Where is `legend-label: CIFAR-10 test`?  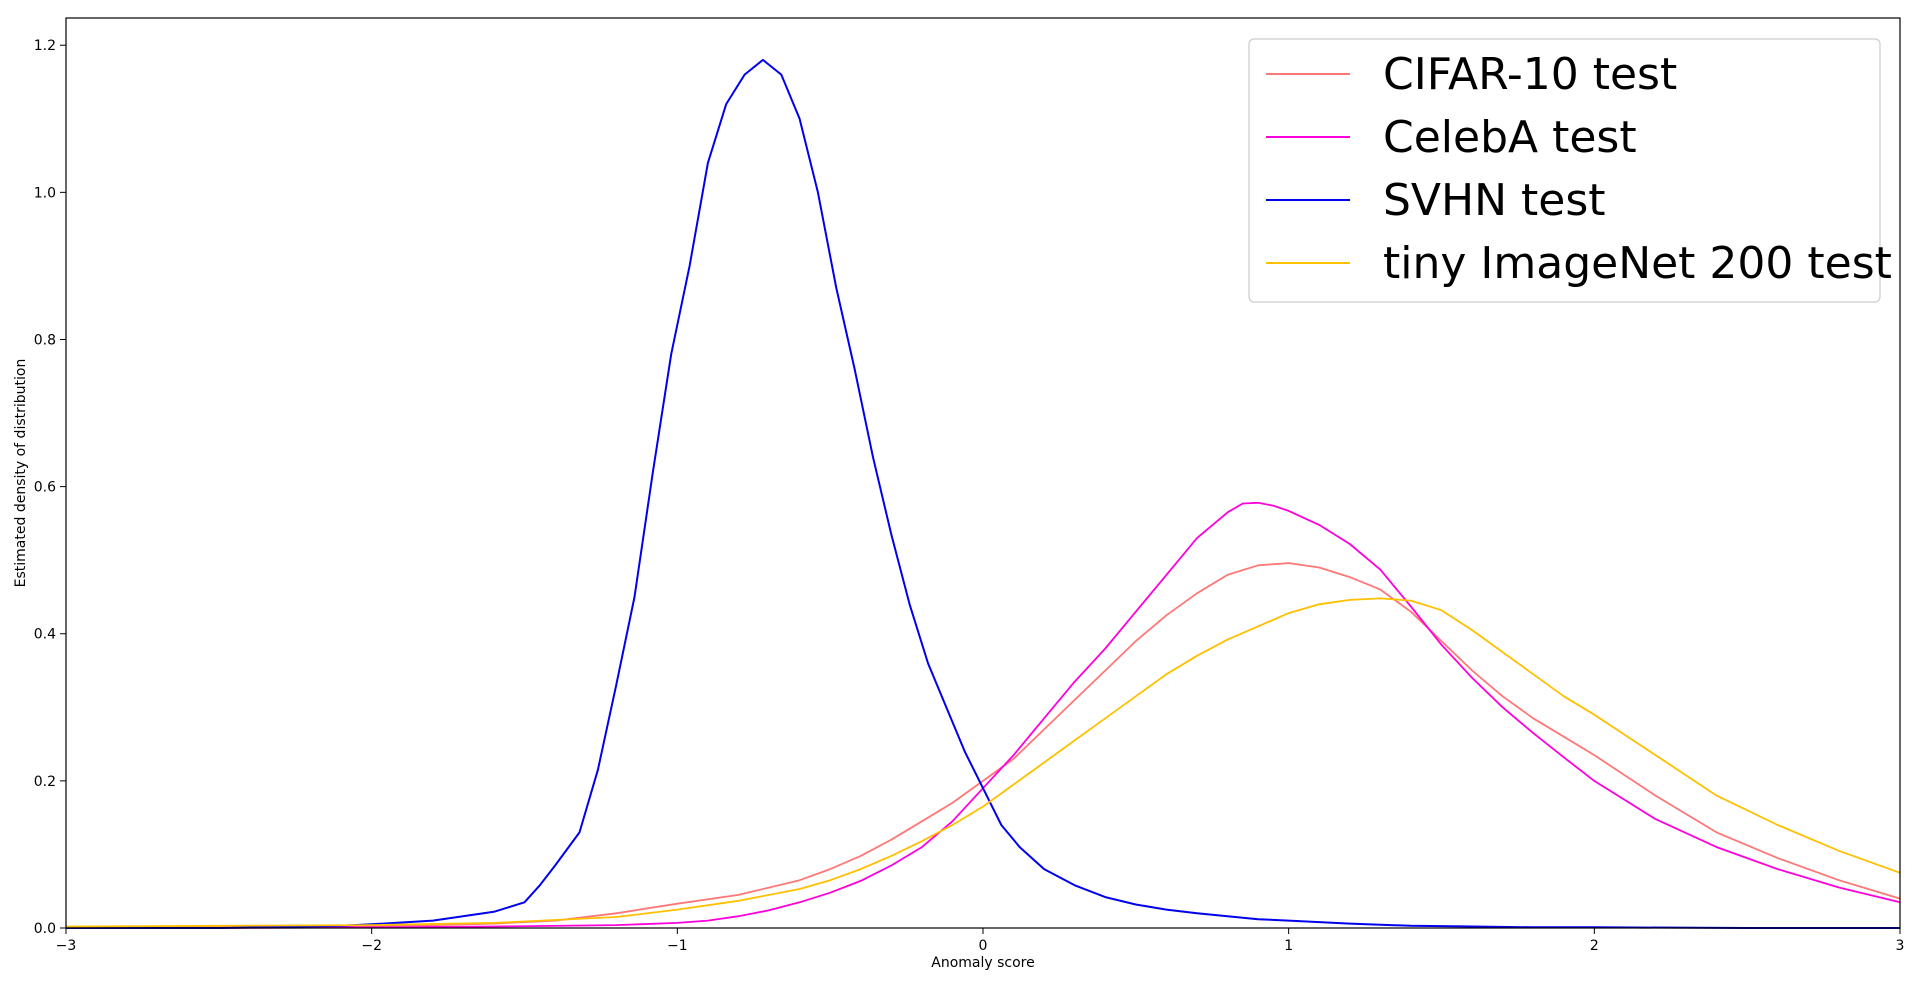 legend-label: CIFAR-10 test is located at coordinates (1530, 74).